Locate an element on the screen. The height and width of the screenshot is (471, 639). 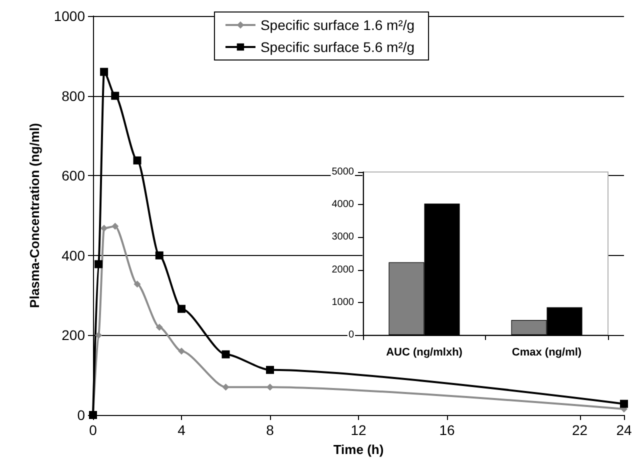
y-tick-label: 800 is located at coordinates (74, 96).